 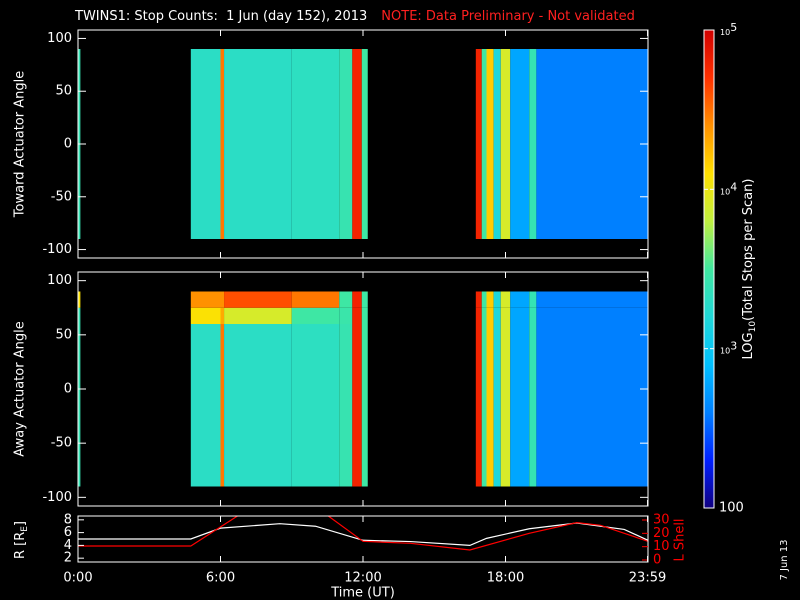 I want to click on y-tick-label: 8, so click(x=68, y=519).